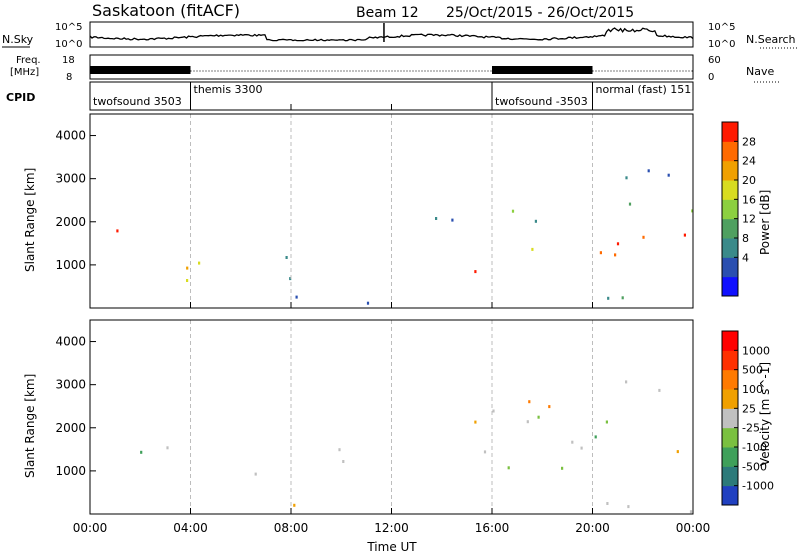 The height and width of the screenshot is (554, 800). What do you see at coordinates (391, 547) in the screenshot?
I see `time-axis-label: Time UT` at bounding box center [391, 547].